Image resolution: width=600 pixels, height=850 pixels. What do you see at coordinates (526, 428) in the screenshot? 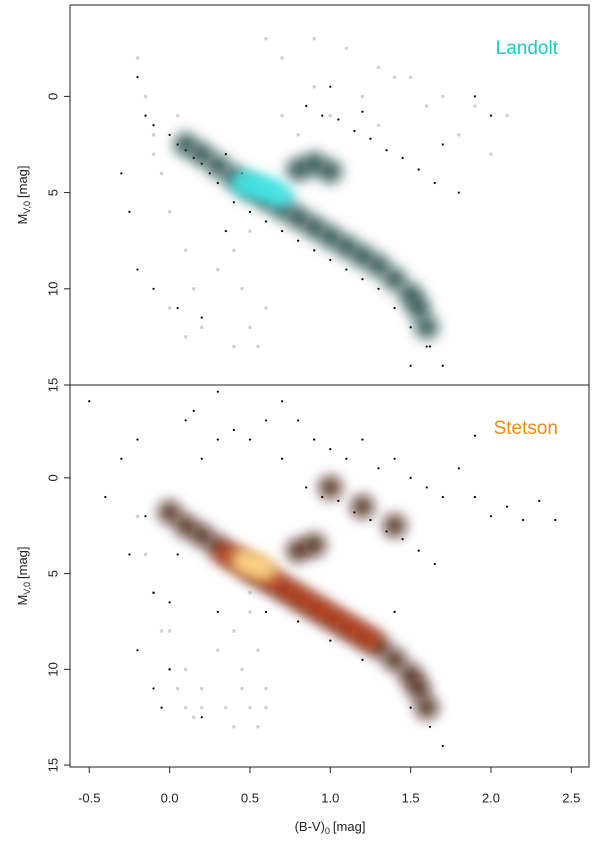
I see `annotation: Stetson` at bounding box center [526, 428].